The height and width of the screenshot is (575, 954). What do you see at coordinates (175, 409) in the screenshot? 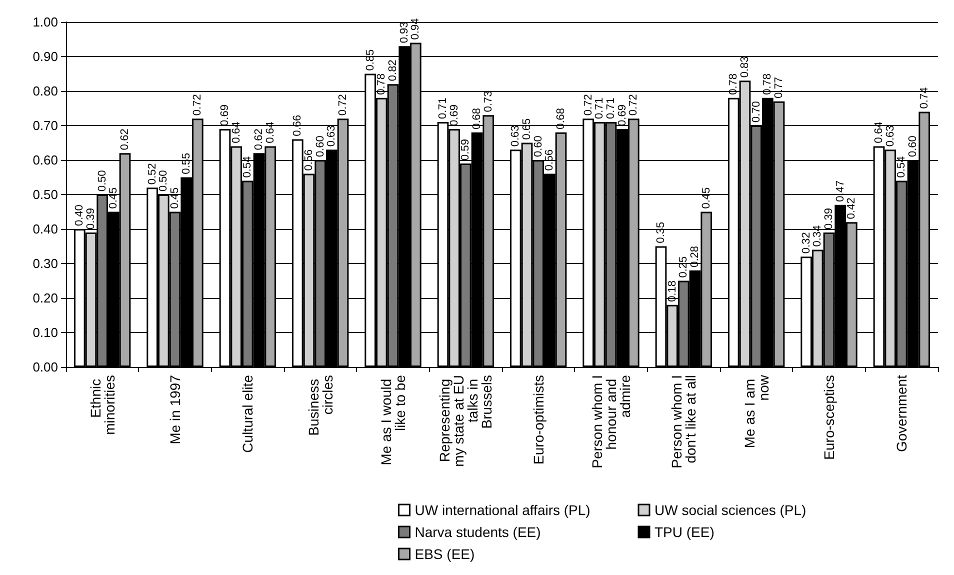
I see `x-tick-label: Me in 1997` at bounding box center [175, 409].